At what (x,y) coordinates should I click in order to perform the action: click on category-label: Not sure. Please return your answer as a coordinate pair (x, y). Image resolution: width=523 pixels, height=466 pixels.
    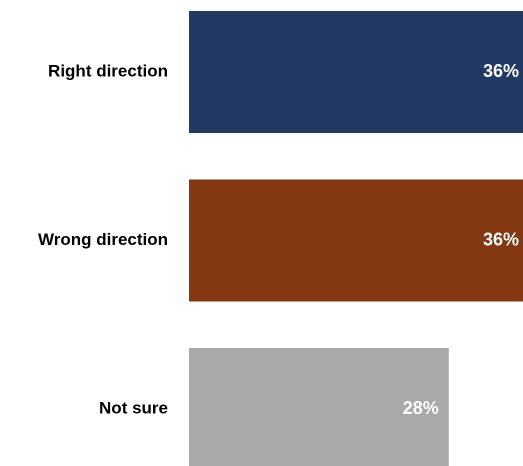
    Looking at the image, I should click on (133, 407).